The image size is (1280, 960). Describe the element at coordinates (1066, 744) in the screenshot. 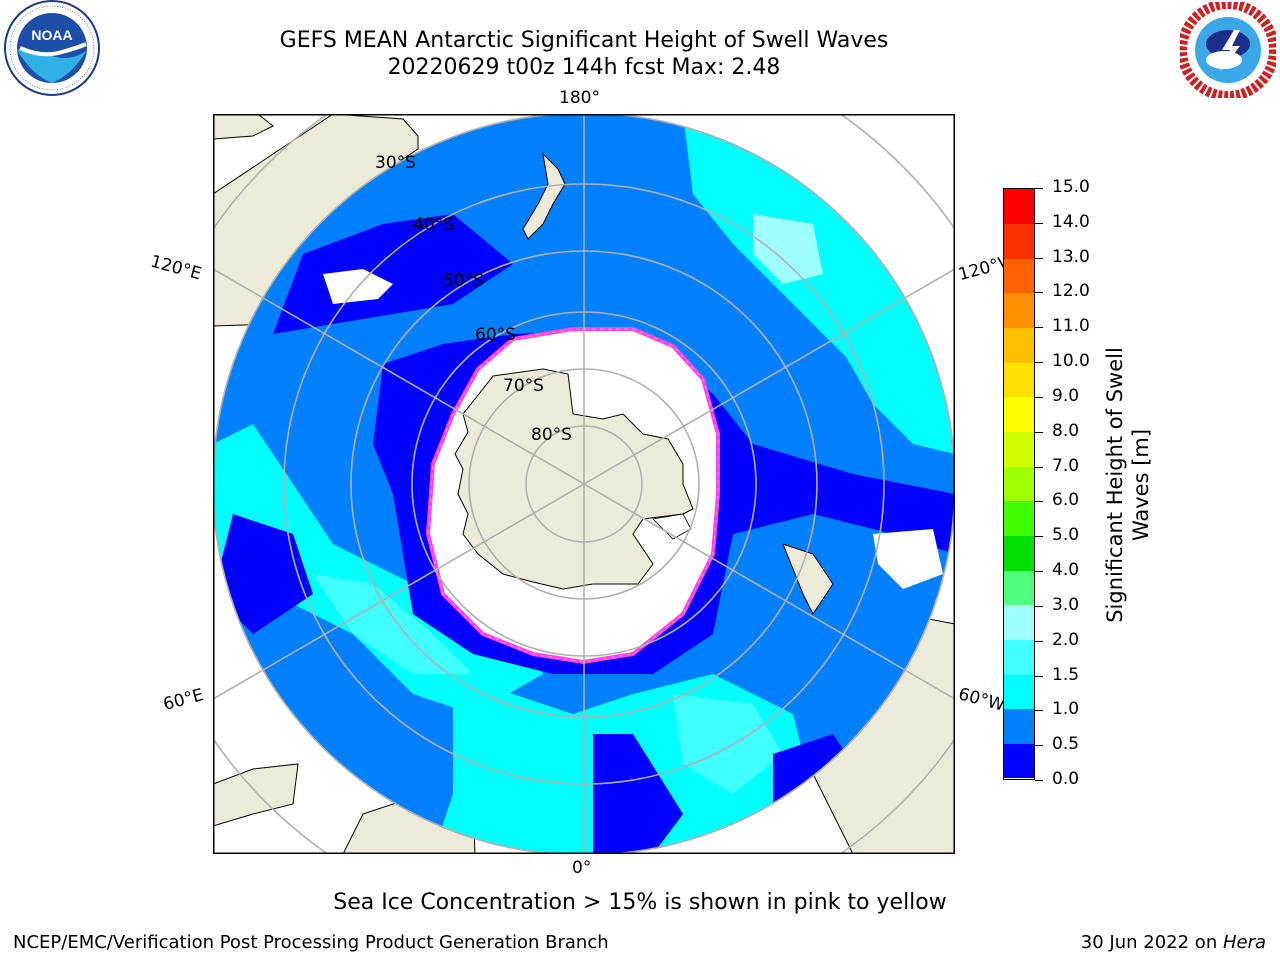

I see `colorbar-tick-label: 0.5` at that location.